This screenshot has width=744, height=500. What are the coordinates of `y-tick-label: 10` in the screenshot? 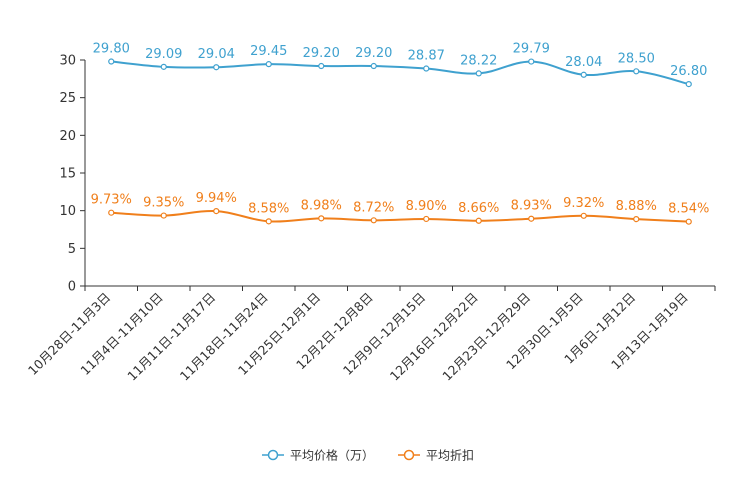 It's located at (67, 211).